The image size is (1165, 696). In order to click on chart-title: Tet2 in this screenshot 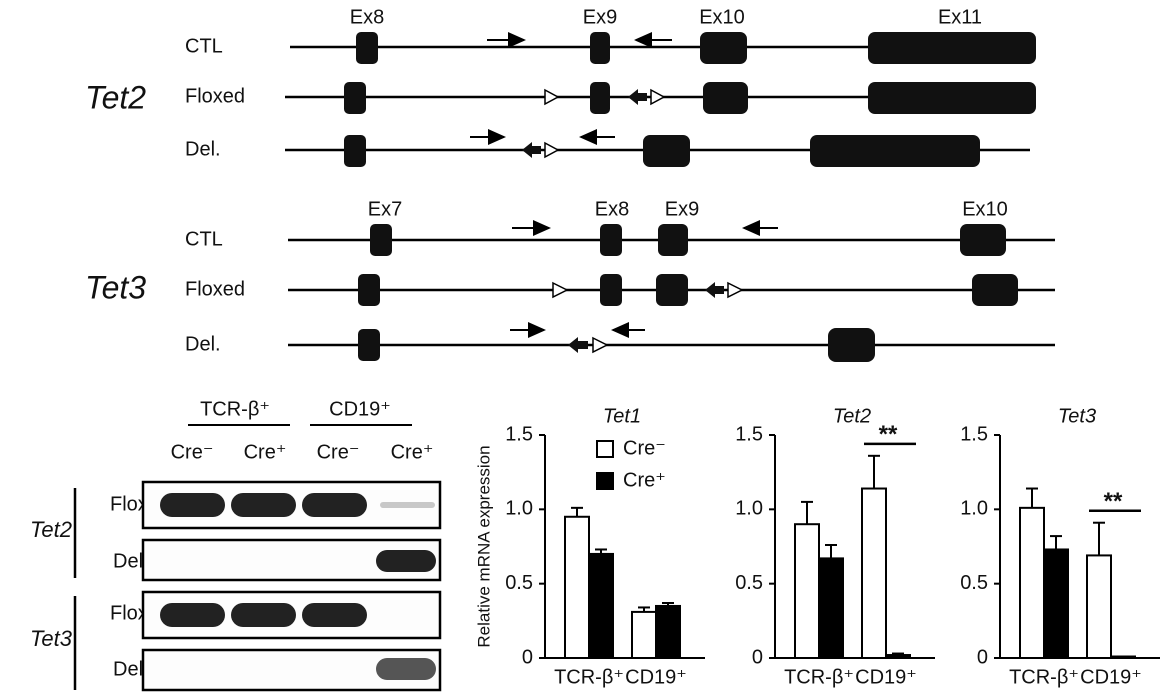, I will do `click(852, 416)`.